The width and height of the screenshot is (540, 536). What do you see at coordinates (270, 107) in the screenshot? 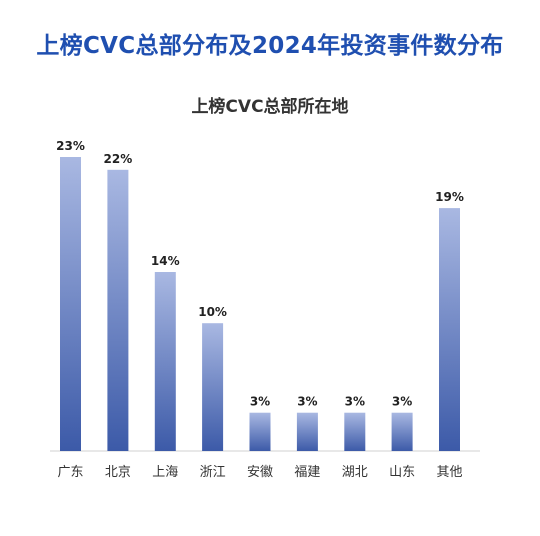
I see `chart-title: 上榜CVC总部所在地` at bounding box center [270, 107].